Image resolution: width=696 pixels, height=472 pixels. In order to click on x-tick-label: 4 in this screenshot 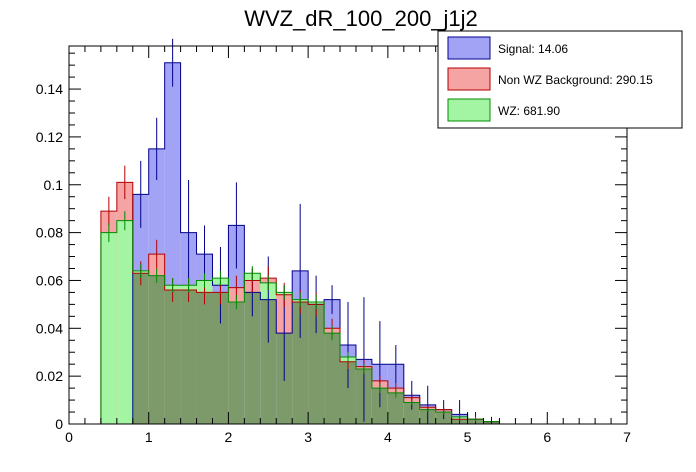, I will do `click(388, 437)`.